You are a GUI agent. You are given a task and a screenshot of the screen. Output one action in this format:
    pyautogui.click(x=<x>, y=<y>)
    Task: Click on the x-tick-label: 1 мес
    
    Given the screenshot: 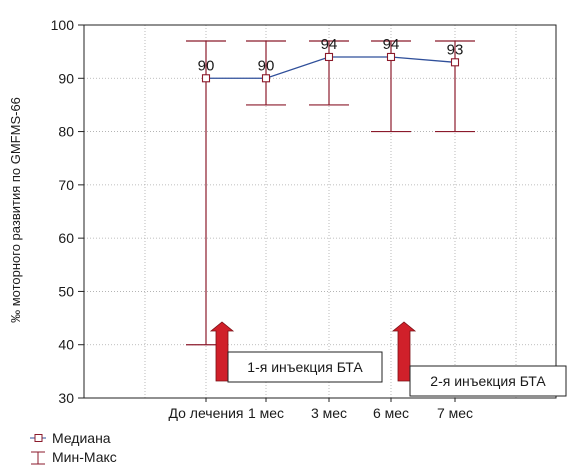 What is the action you would take?
    pyautogui.click(x=266, y=413)
    